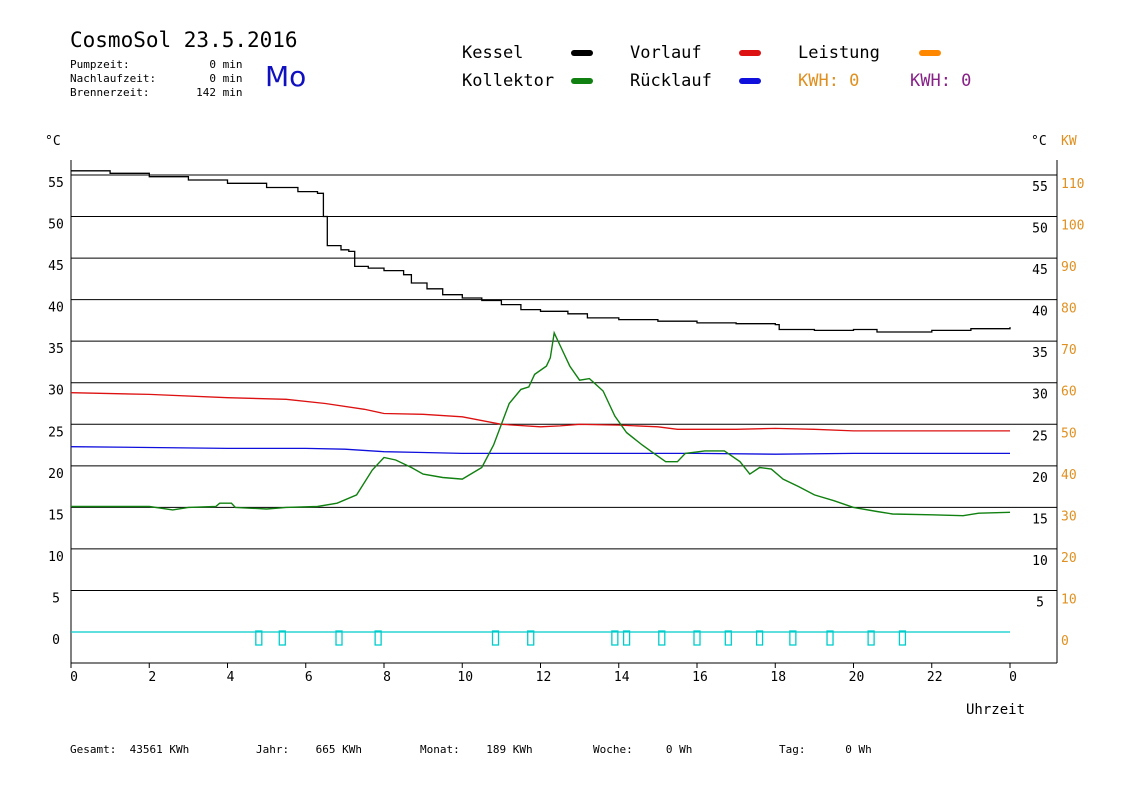 The height and width of the screenshot is (812, 1148). What do you see at coordinates (113, 78) in the screenshot?
I see `stat-label: Nachlaufzeit:` at bounding box center [113, 78].